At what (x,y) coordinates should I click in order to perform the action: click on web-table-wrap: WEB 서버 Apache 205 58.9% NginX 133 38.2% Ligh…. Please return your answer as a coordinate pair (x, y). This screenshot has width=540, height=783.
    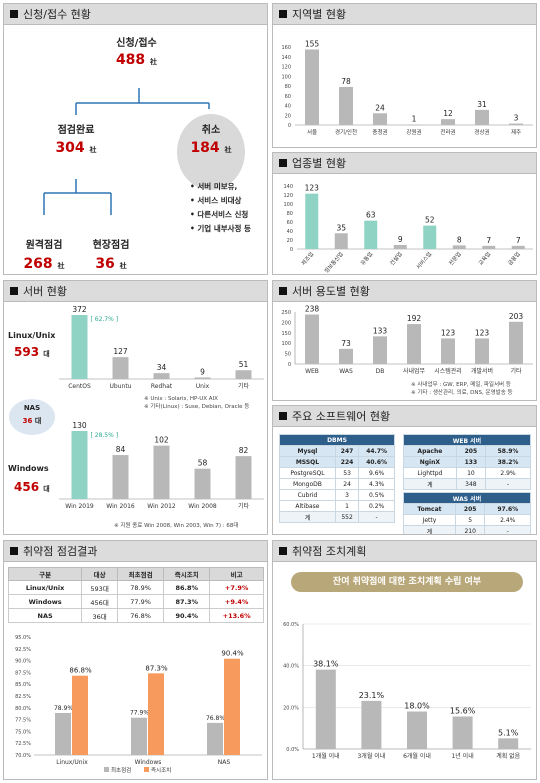
    Looking at the image, I should click on (467, 462).